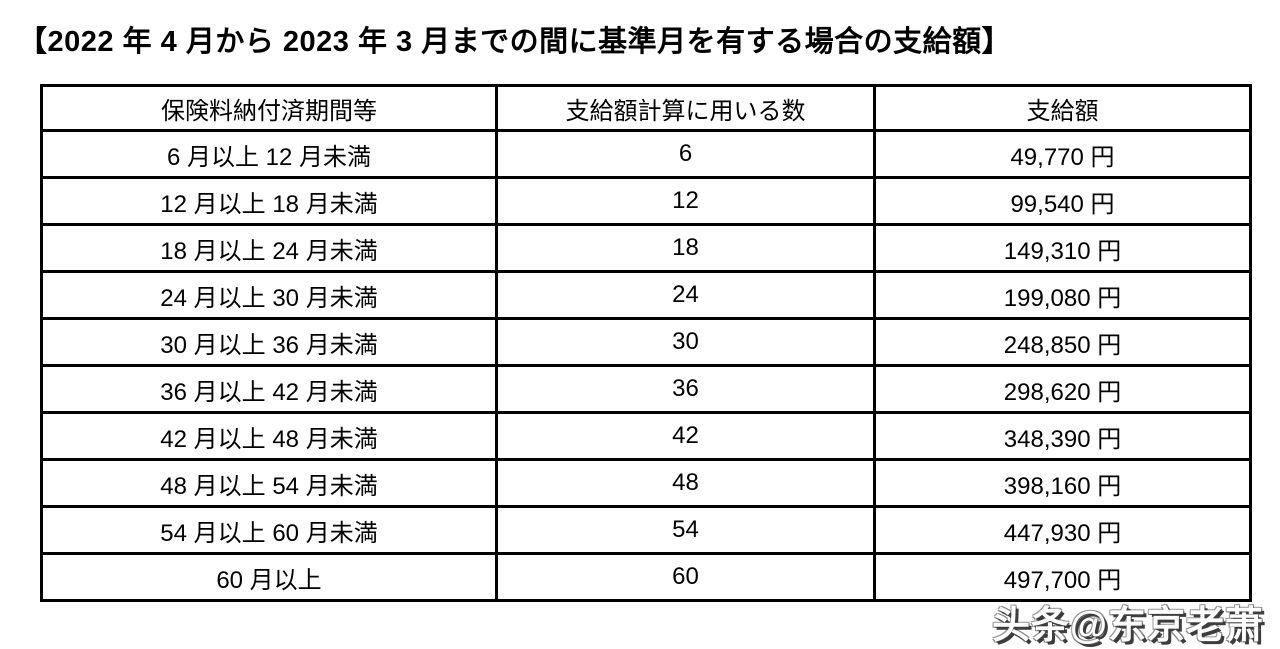  I want to click on cell-period: 36 月以上 42 月未満, so click(269, 389).